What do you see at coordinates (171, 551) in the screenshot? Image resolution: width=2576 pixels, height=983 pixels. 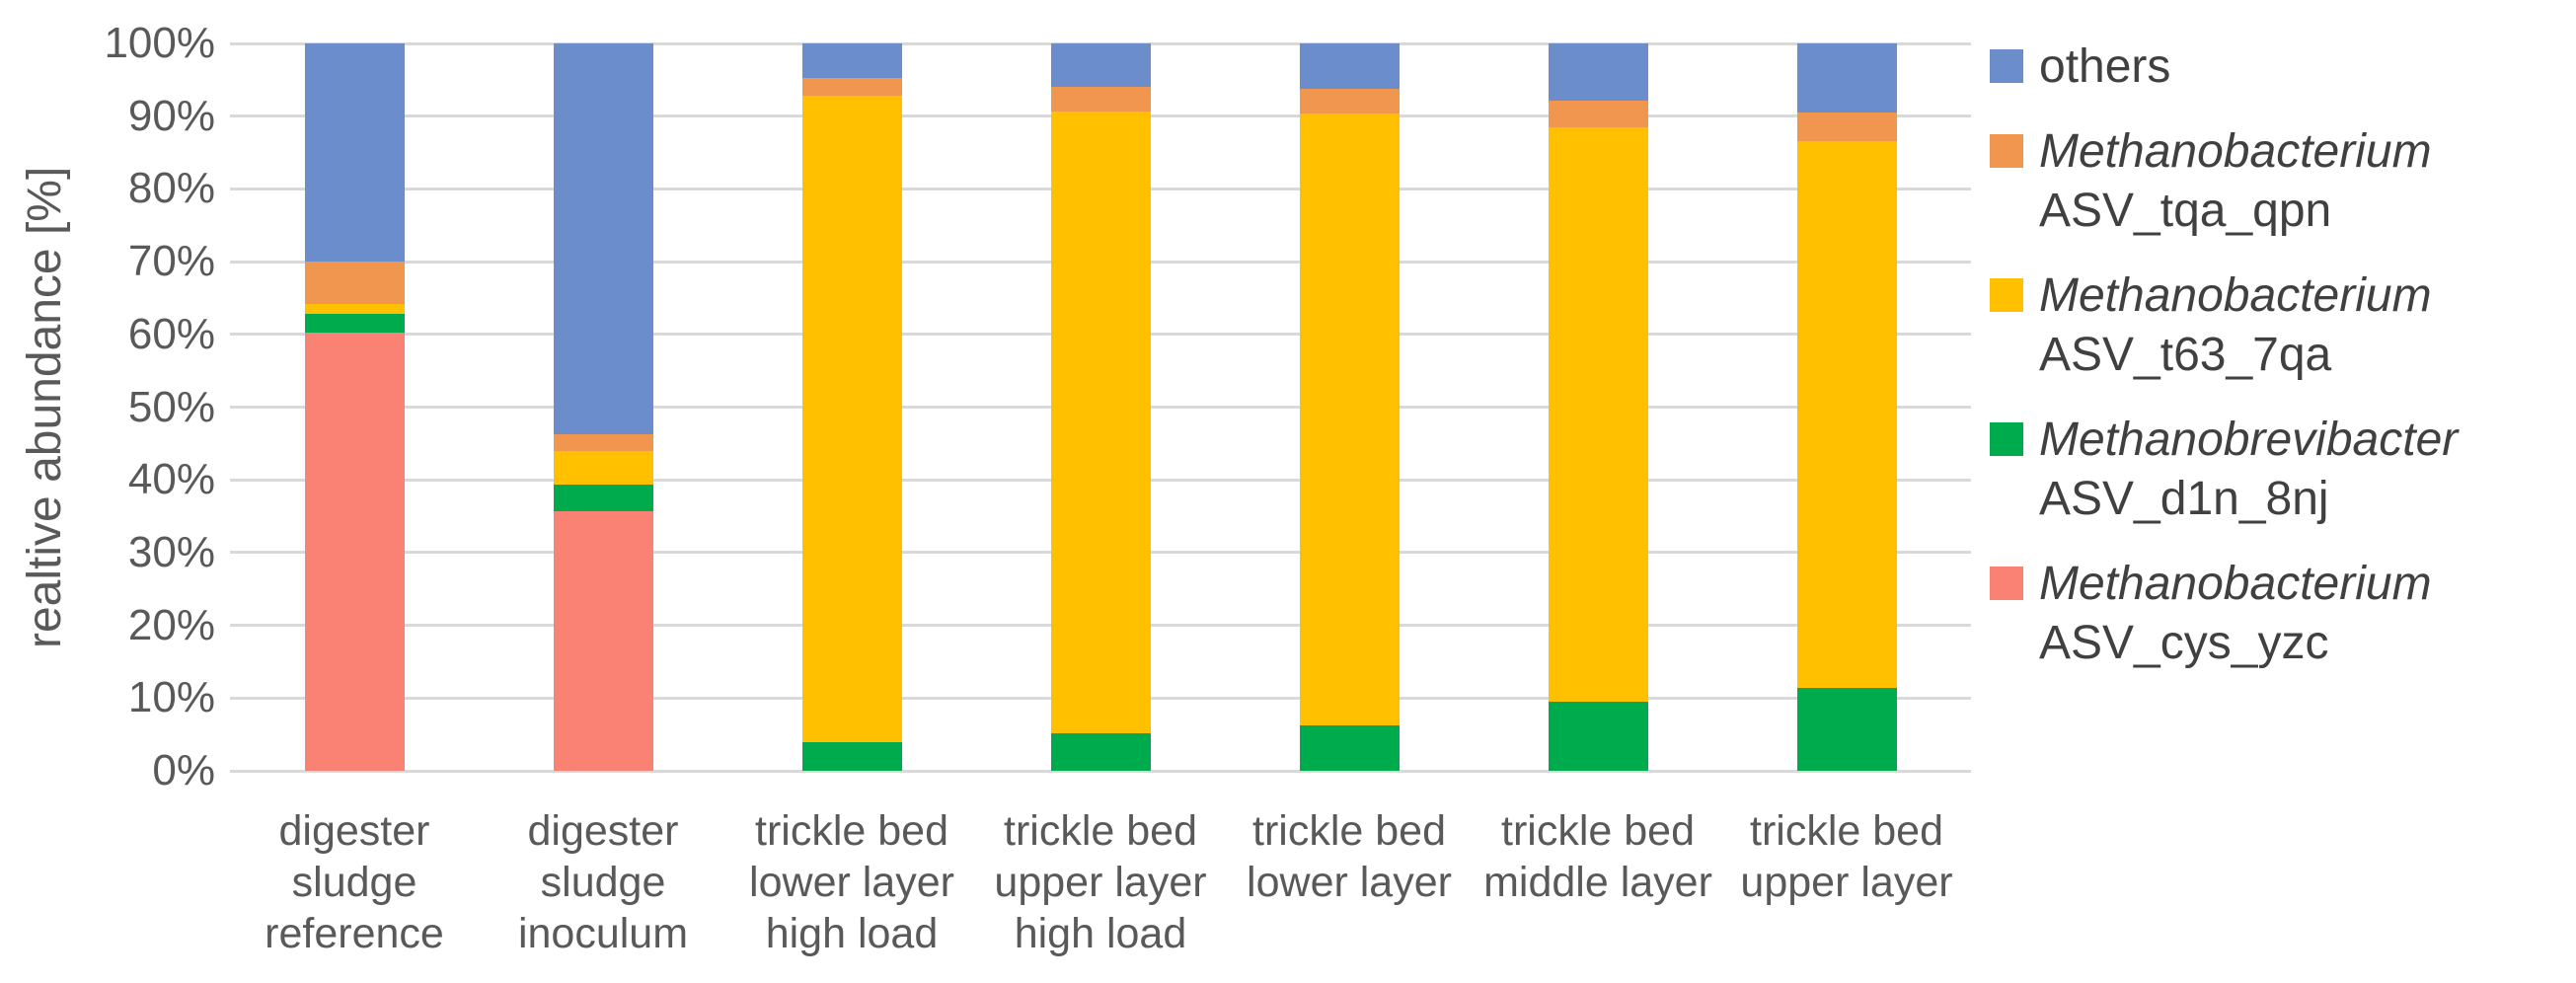 I see `y-tick-label: 30%` at bounding box center [171, 551].